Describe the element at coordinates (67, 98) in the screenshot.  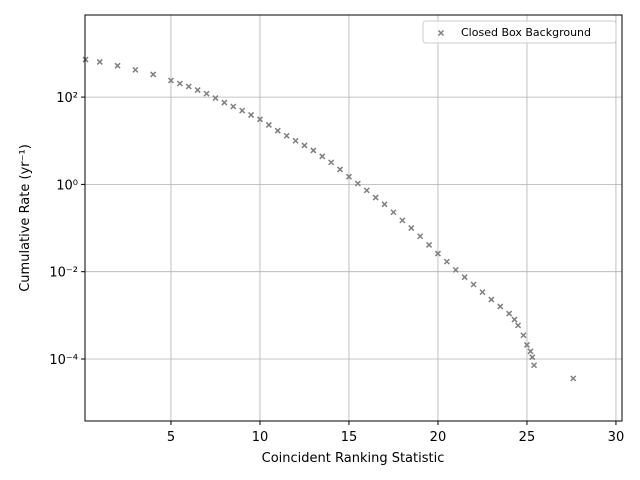
I see `y-tick-label: 10²` at that location.